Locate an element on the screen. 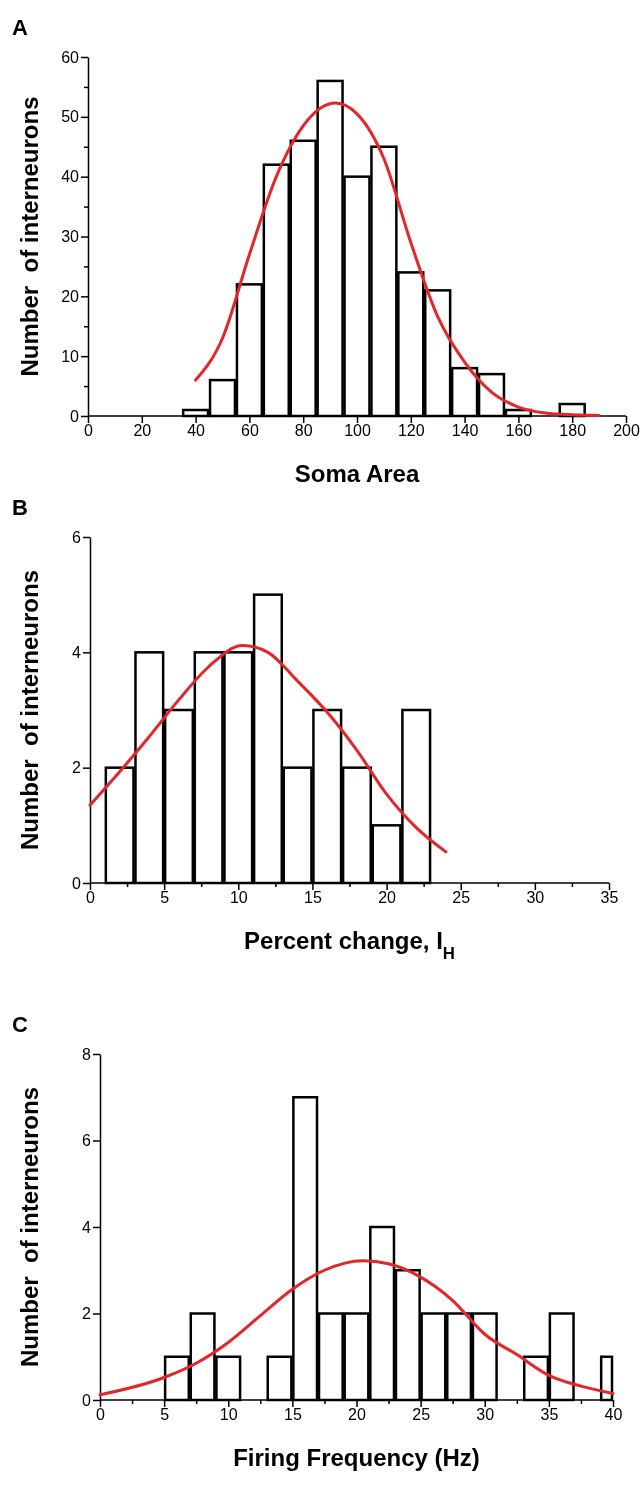 Image resolution: width=641 pixels, height=1491 pixels. y-tick-label: 50 is located at coordinates (70, 117).